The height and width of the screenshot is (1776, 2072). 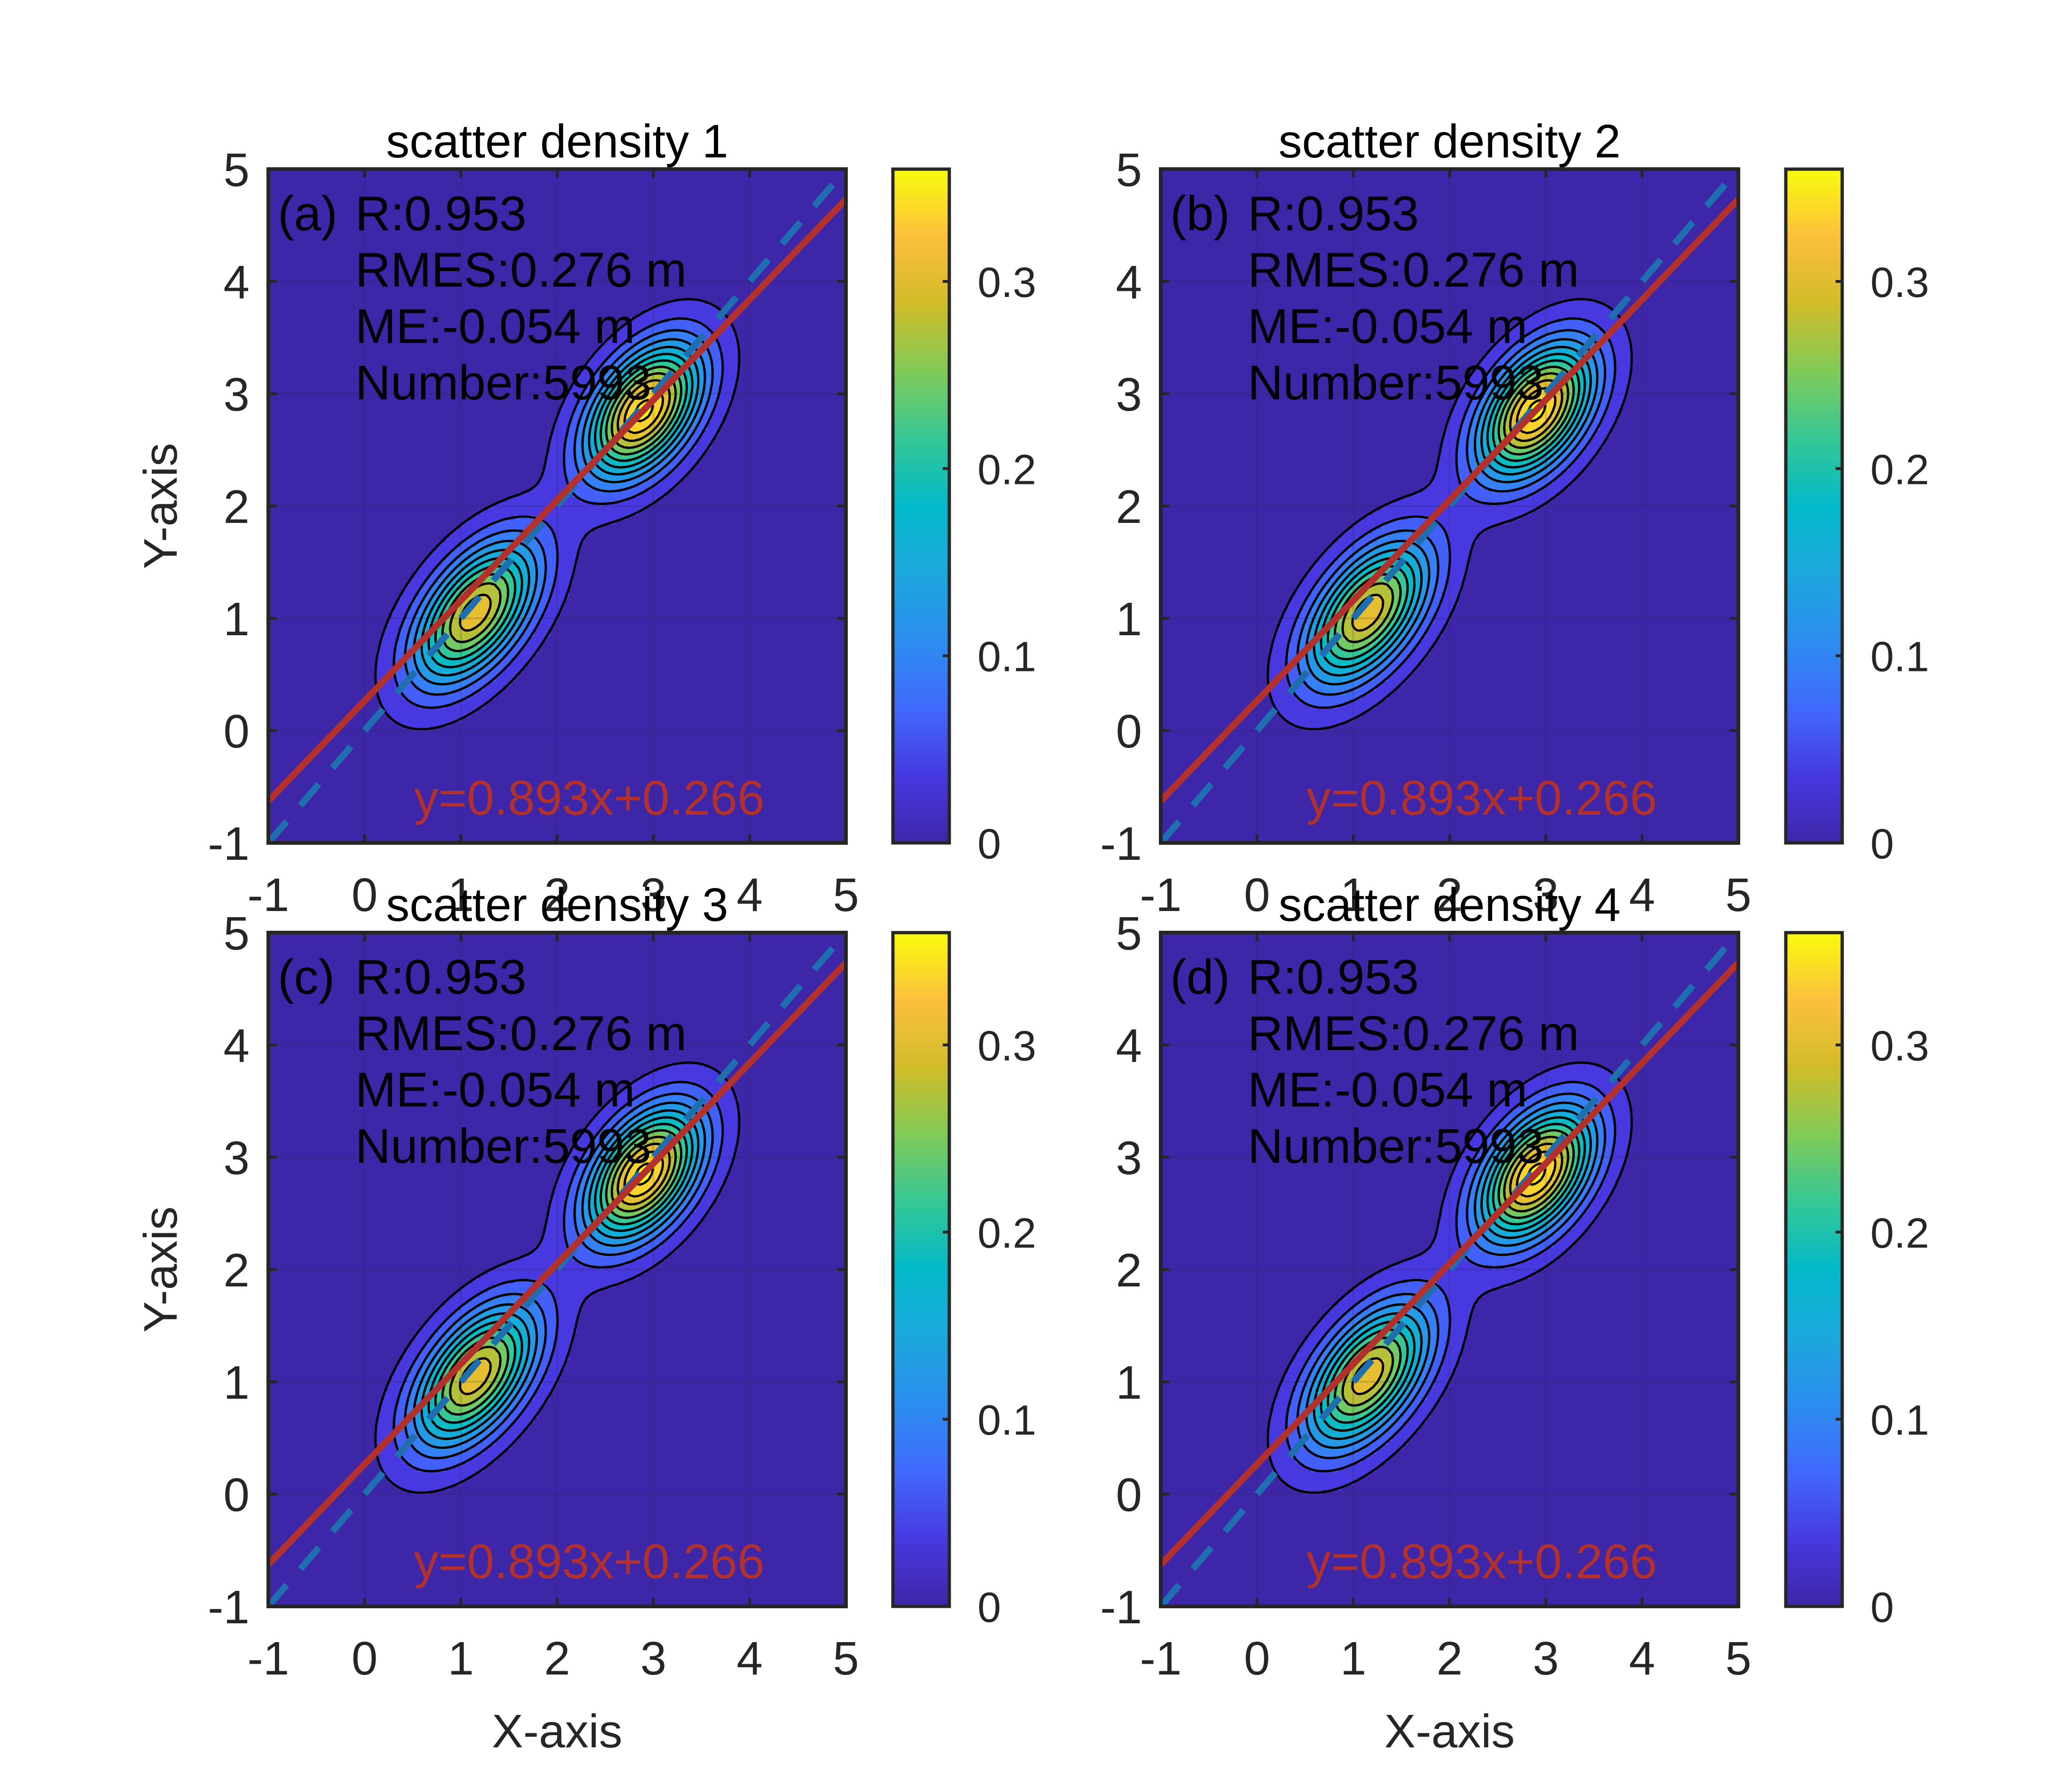 I want to click on x-tick-label: 4, so click(x=749, y=895).